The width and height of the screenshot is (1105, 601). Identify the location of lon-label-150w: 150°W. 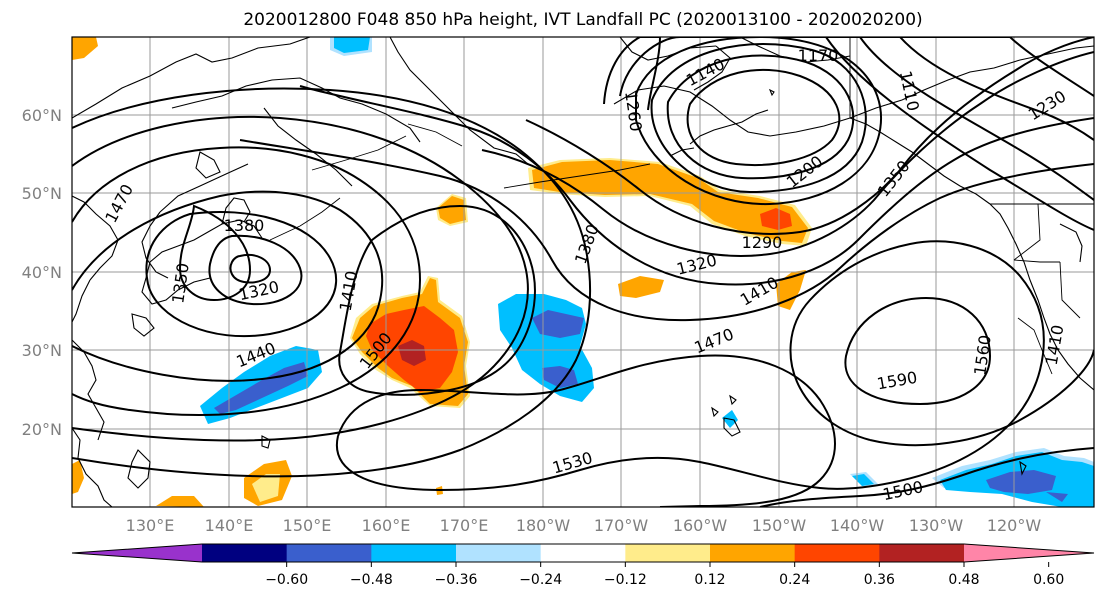
(779, 525).